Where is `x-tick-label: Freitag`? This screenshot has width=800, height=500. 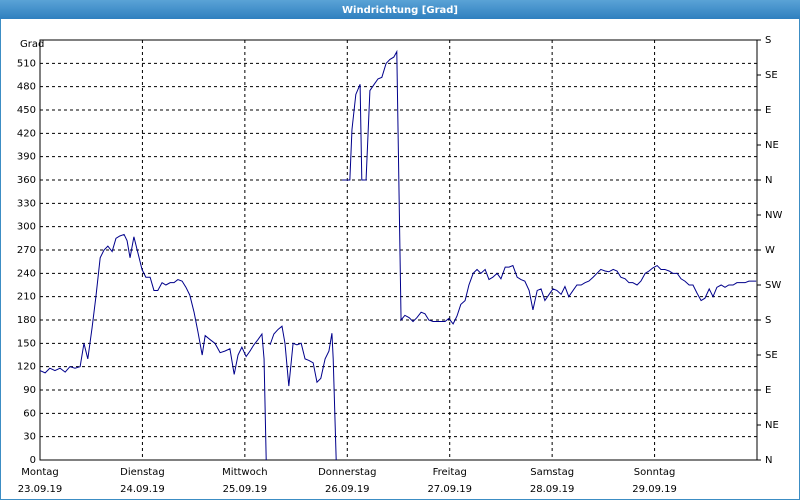 x-tick-label: Freitag is located at coordinates (450, 472).